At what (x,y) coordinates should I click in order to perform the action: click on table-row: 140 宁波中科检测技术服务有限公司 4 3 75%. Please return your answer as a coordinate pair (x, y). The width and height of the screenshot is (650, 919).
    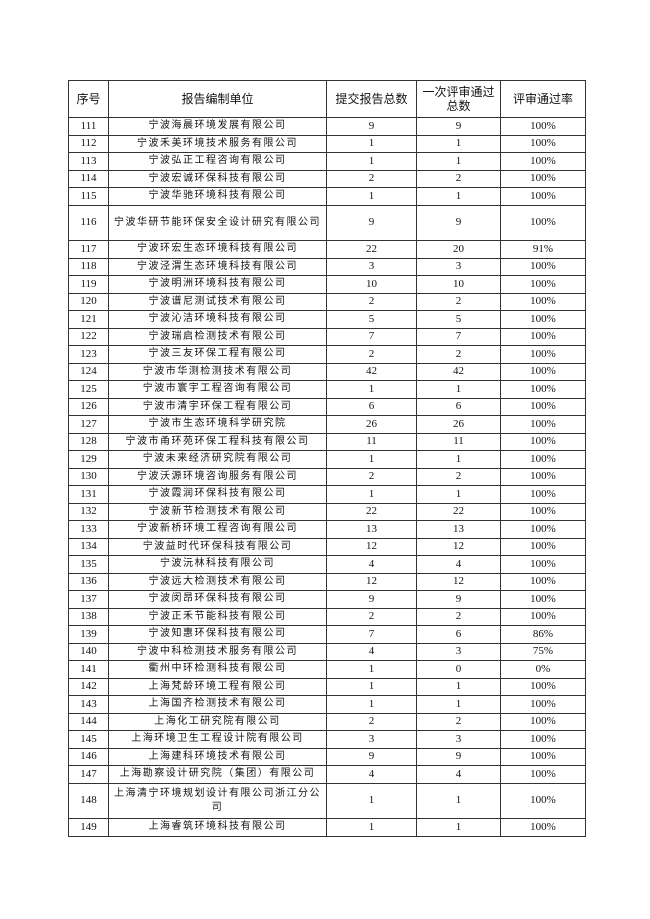
    Looking at the image, I should click on (327, 651).